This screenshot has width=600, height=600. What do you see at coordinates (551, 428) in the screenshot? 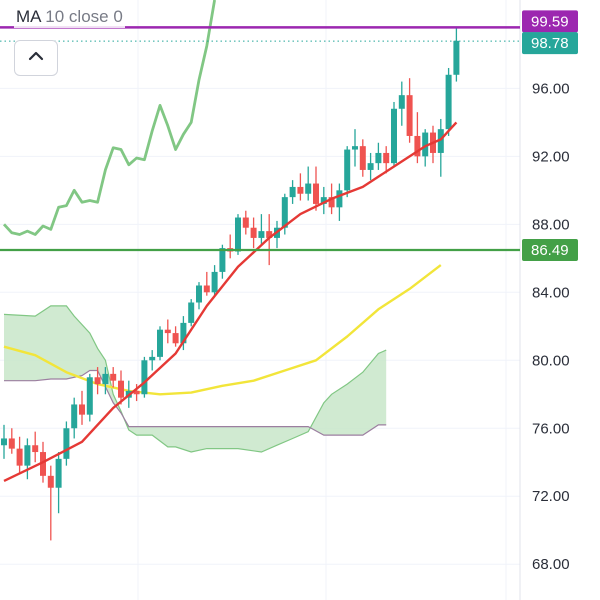
I see `price-tick-label: 76.00` at bounding box center [551, 428].